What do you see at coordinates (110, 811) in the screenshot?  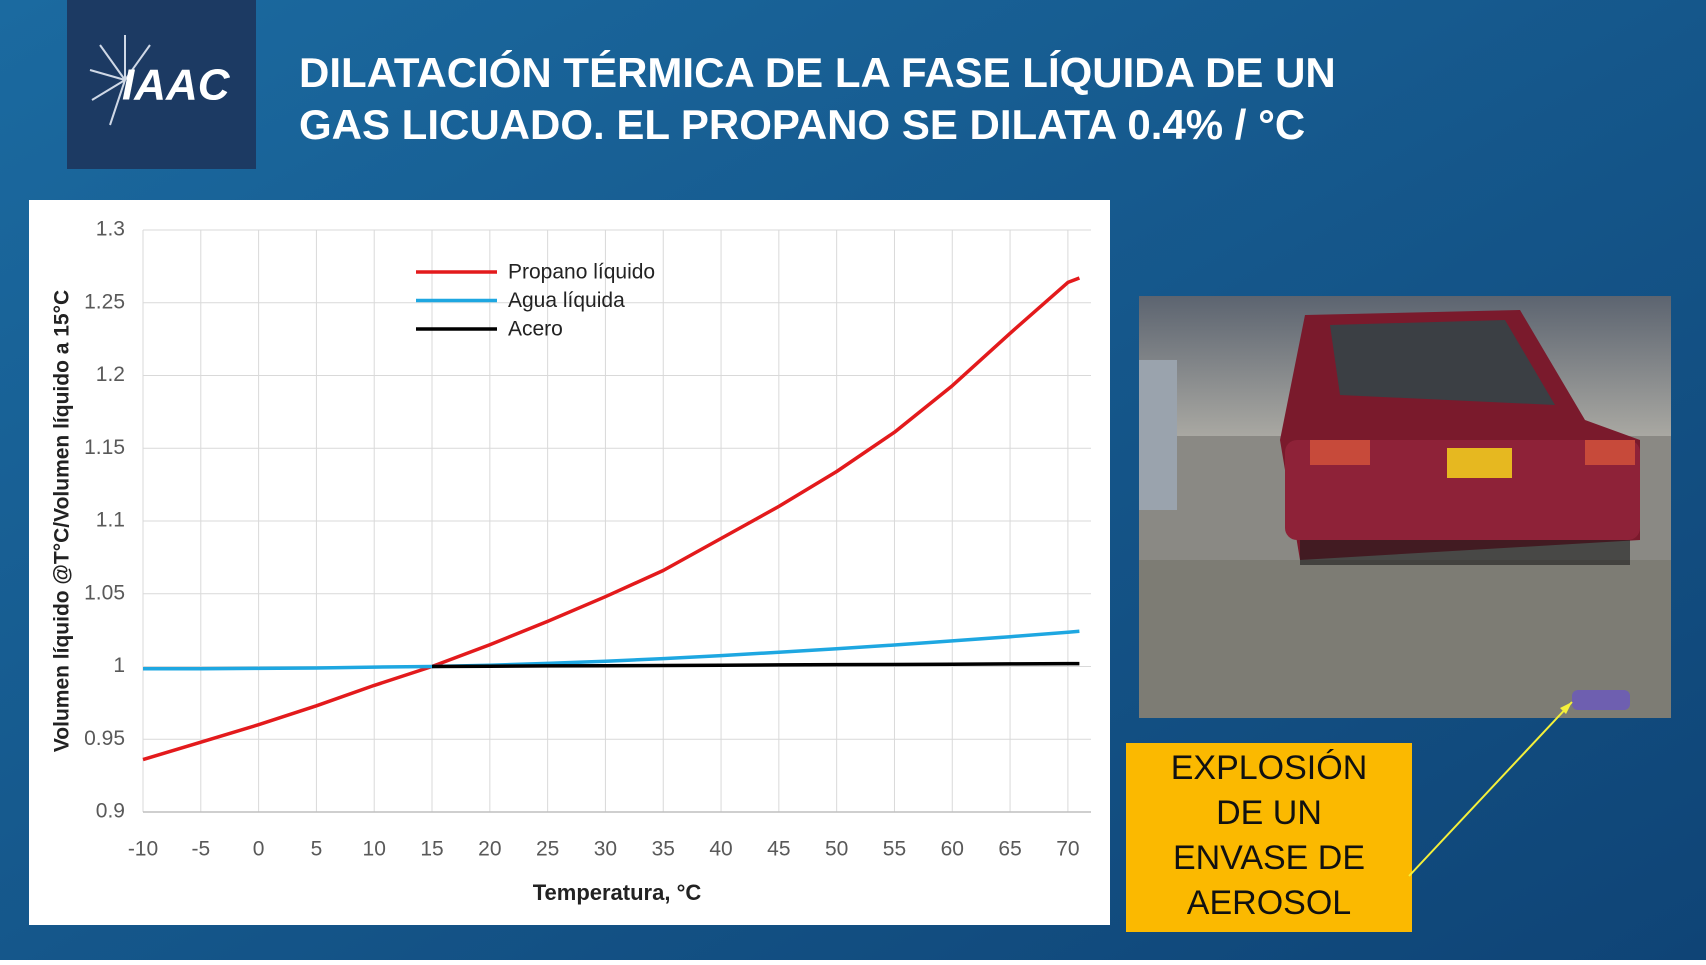 I see `y-tick-label: 0.9` at bounding box center [110, 811].